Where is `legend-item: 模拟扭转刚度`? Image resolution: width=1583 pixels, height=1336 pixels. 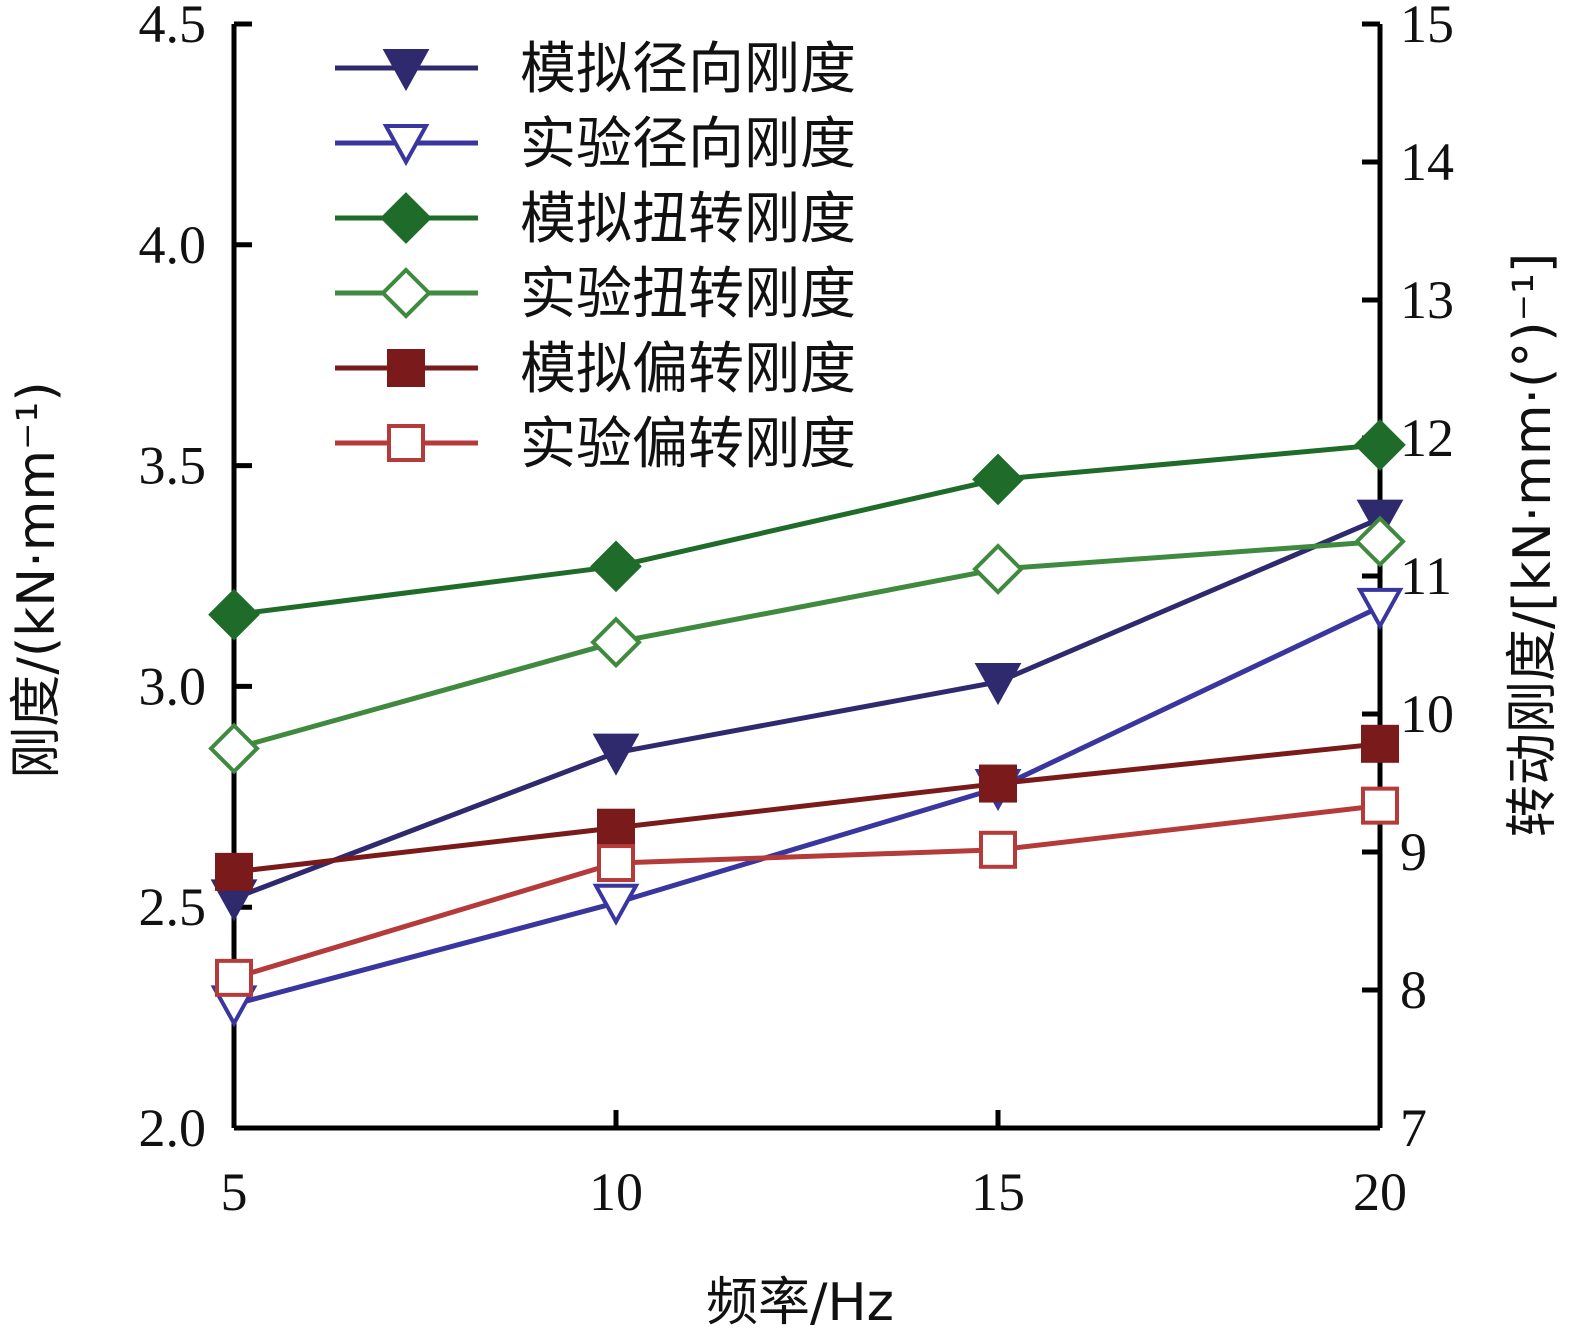 legend-item: 模拟扭转刚度 is located at coordinates (595, 219).